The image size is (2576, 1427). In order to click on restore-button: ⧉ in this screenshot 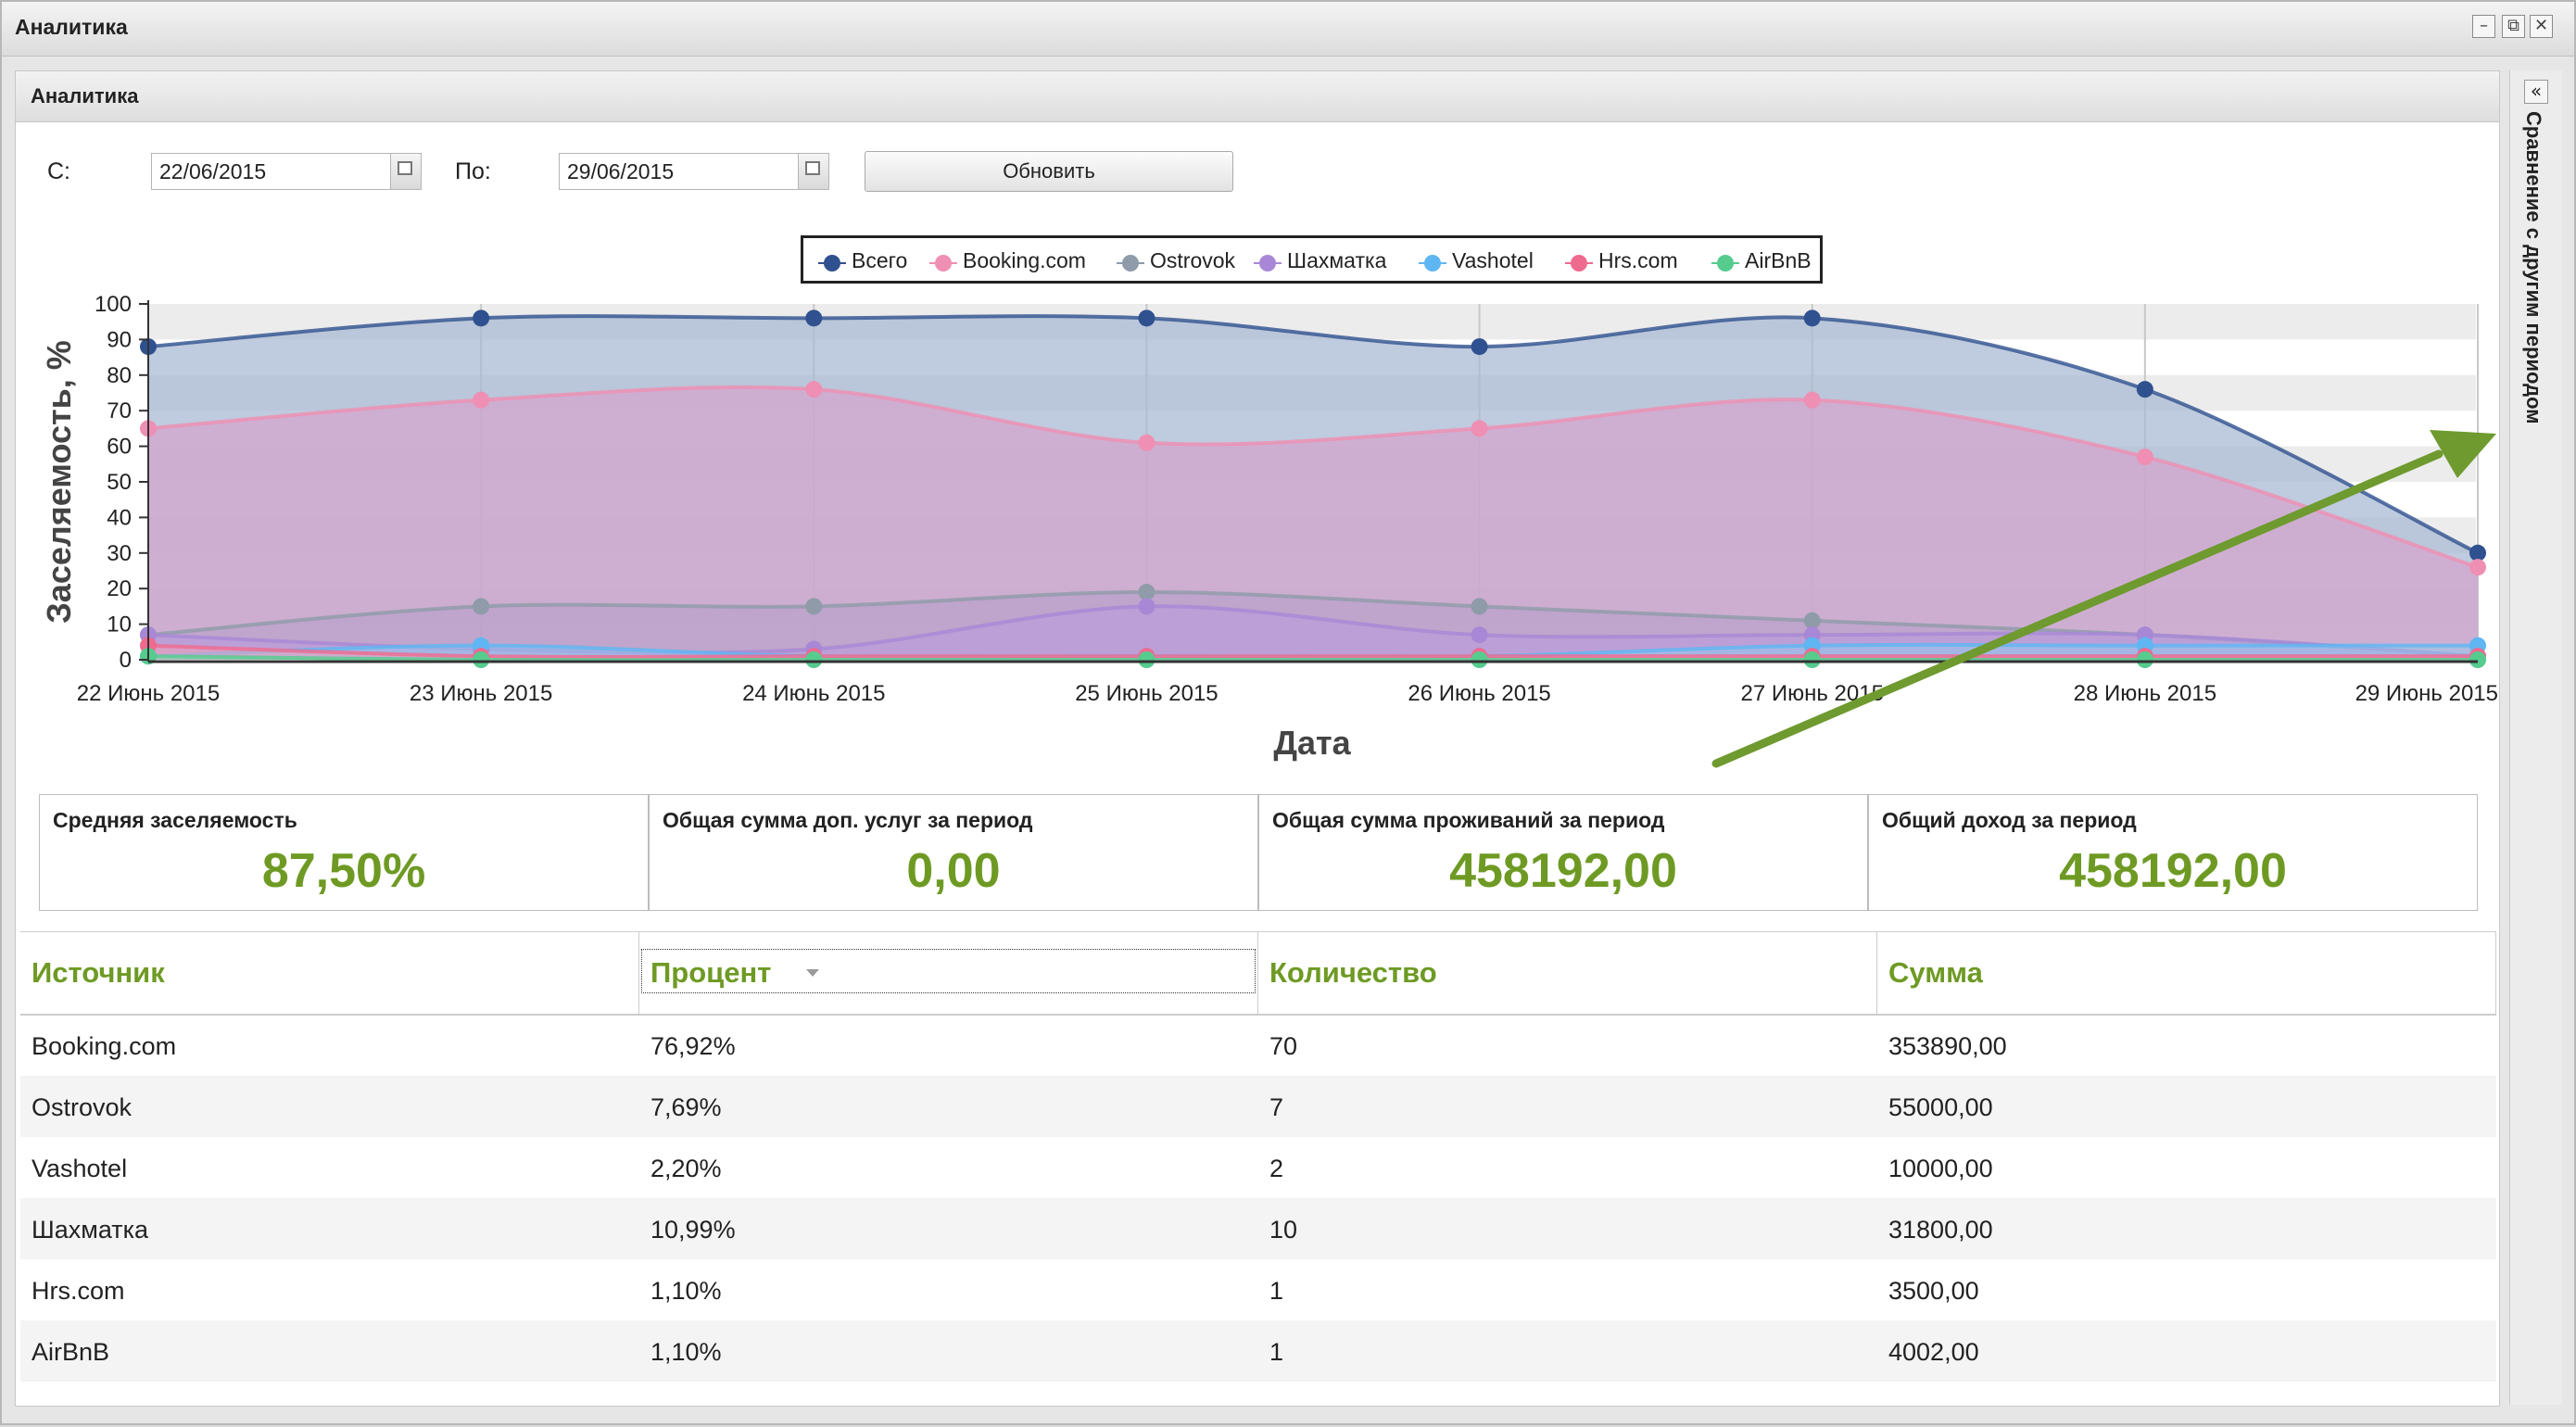, I will do `click(2513, 26)`.